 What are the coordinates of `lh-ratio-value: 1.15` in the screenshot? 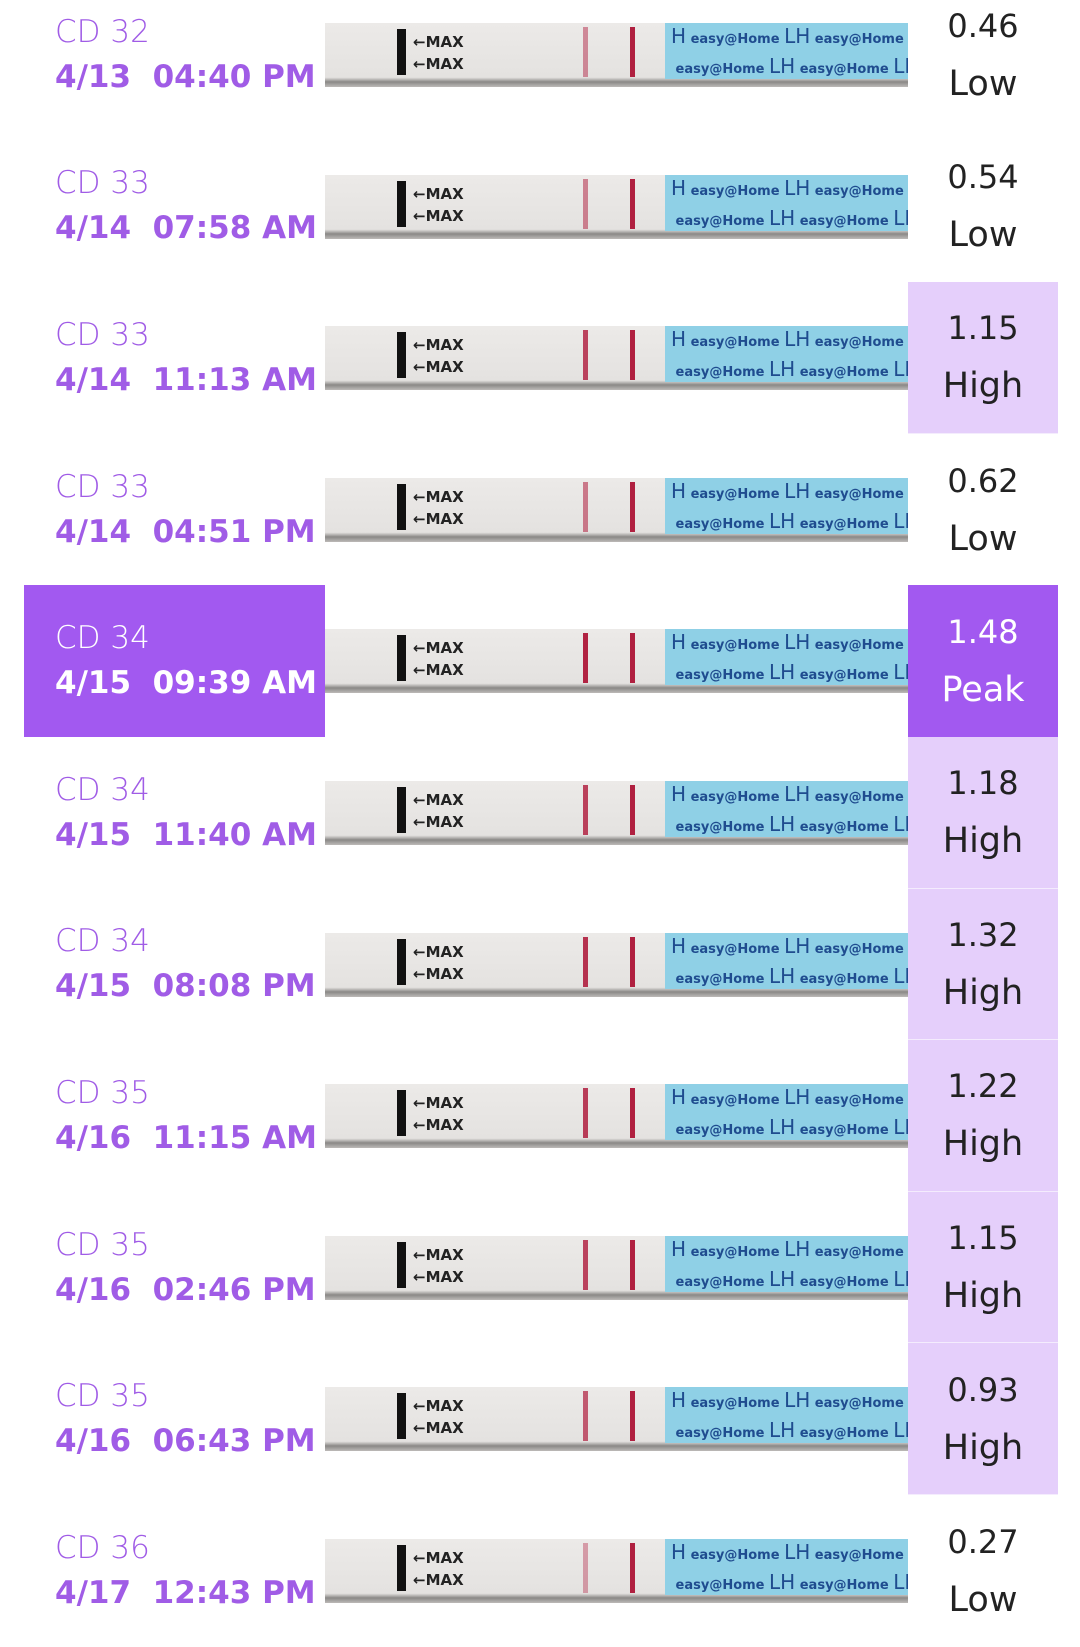 It's located at (983, 328).